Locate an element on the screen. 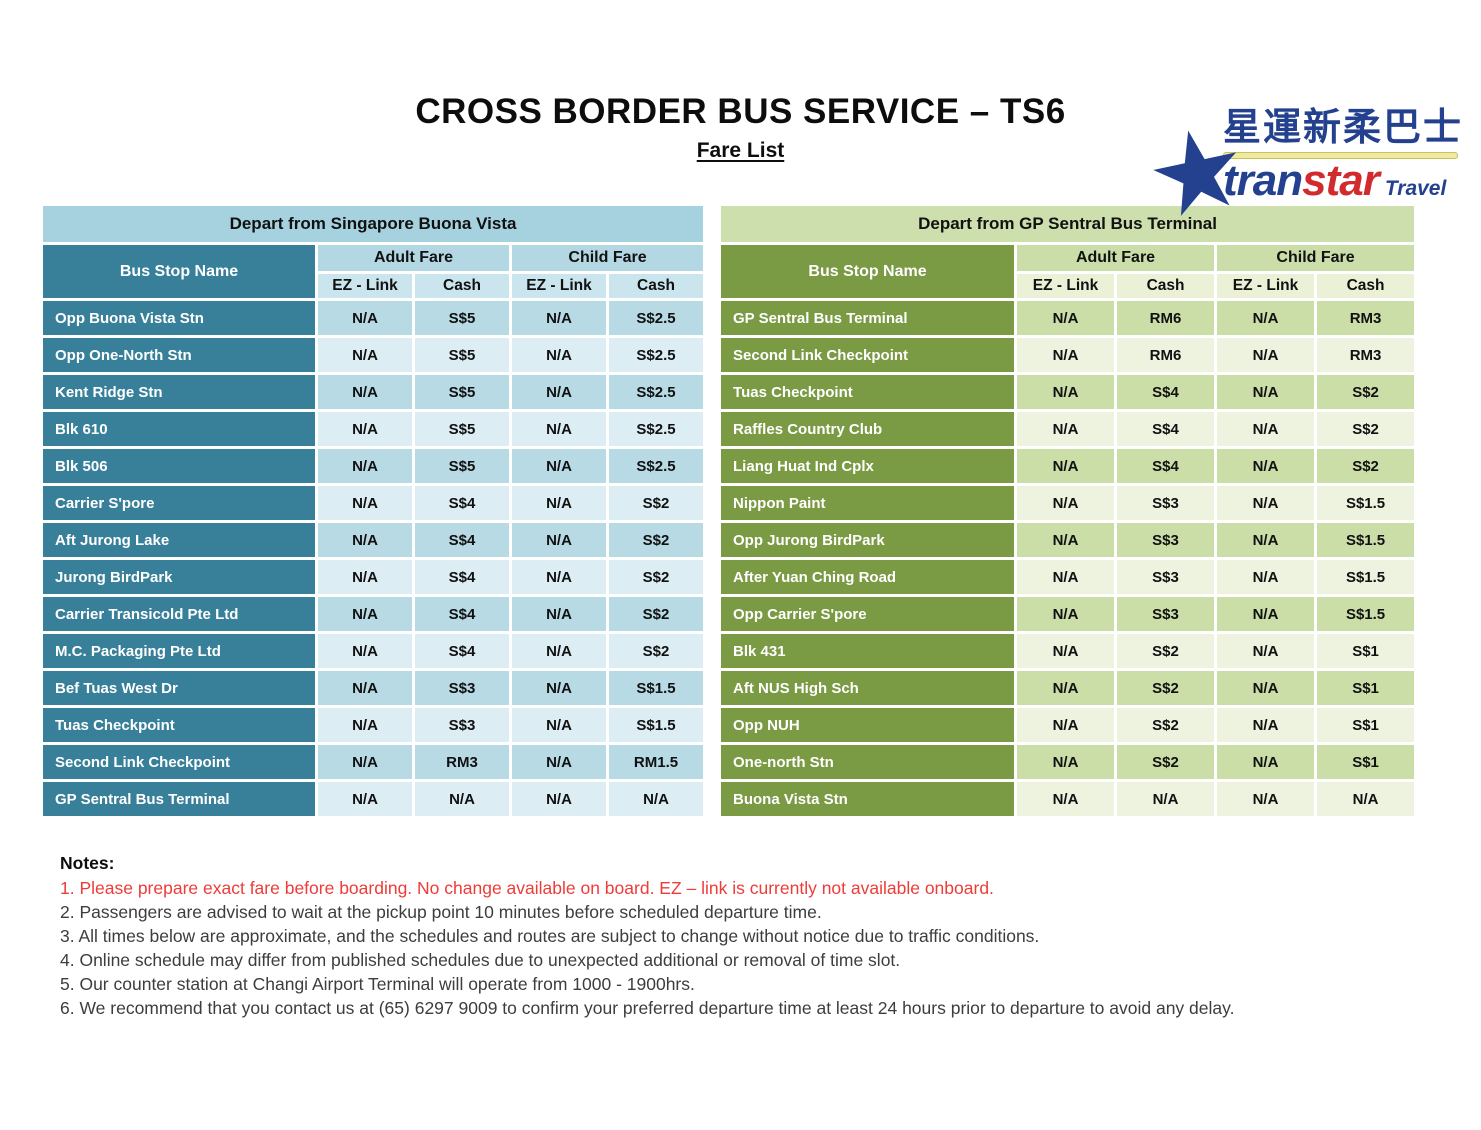 The width and height of the screenshot is (1481, 1130). table-row: One-north Stn N/A S$2 N/A S$1 is located at coordinates (1068, 762).